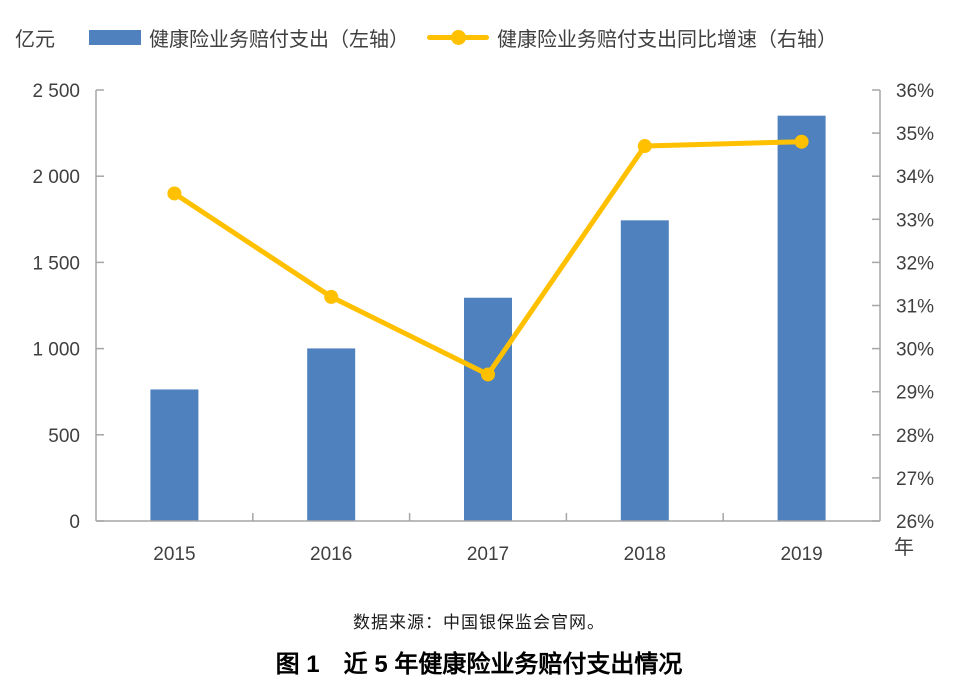 The image size is (958, 700). Describe the element at coordinates (174, 554) in the screenshot. I see `x-axis-label-2015: 2015` at that location.